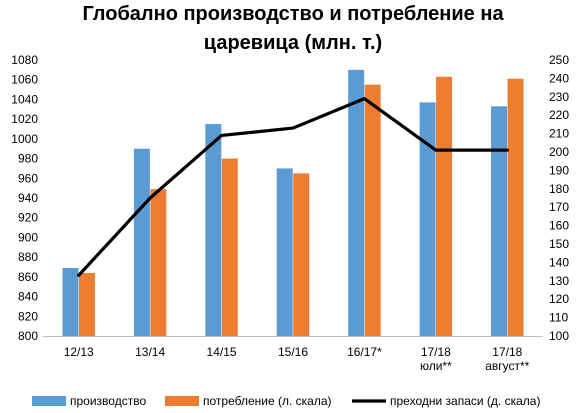 This screenshot has height=413, width=587. What do you see at coordinates (559, 226) in the screenshot?
I see `y-right-tick-label: 160` at bounding box center [559, 226].